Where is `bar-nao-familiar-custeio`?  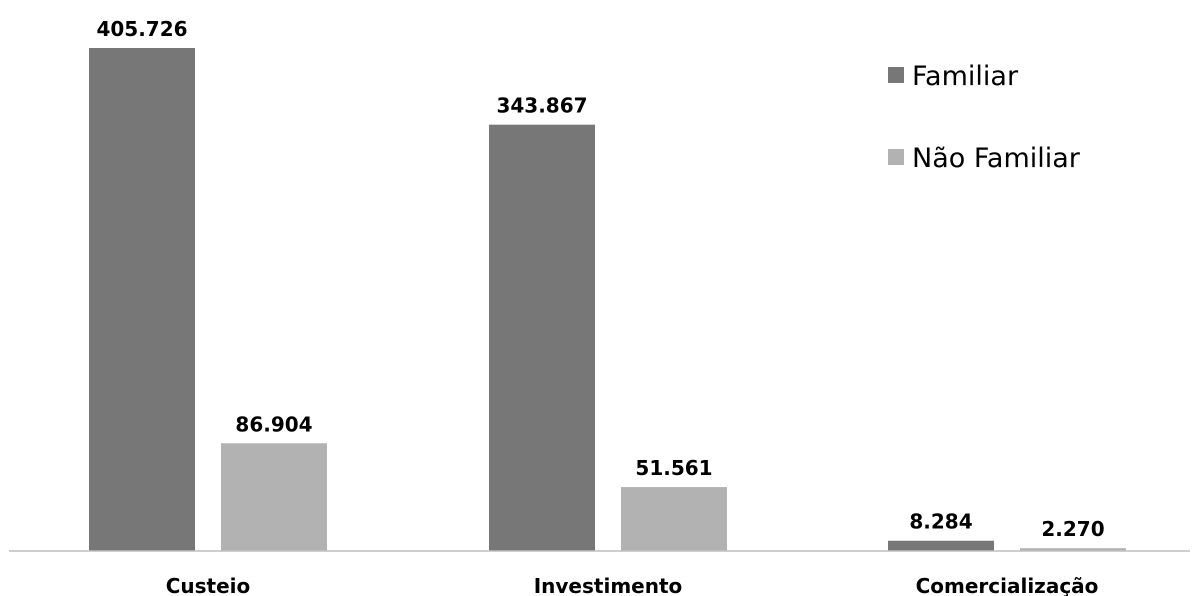
bar-nao-familiar-custeio is located at coordinates (274, 497).